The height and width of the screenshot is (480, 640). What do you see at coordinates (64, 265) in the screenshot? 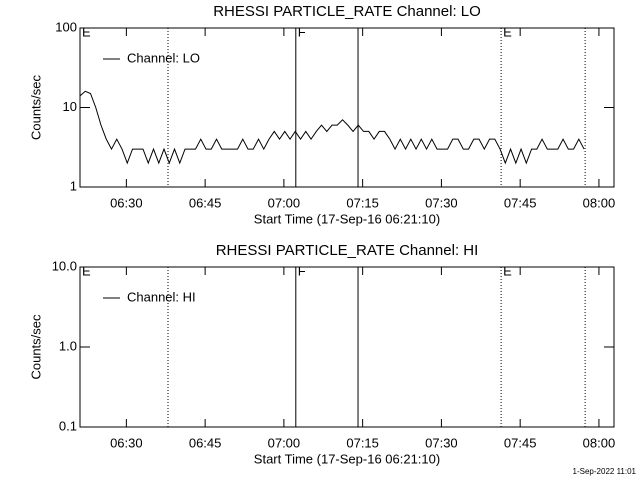
I see `y-tick-label: 10.0` at bounding box center [64, 265].